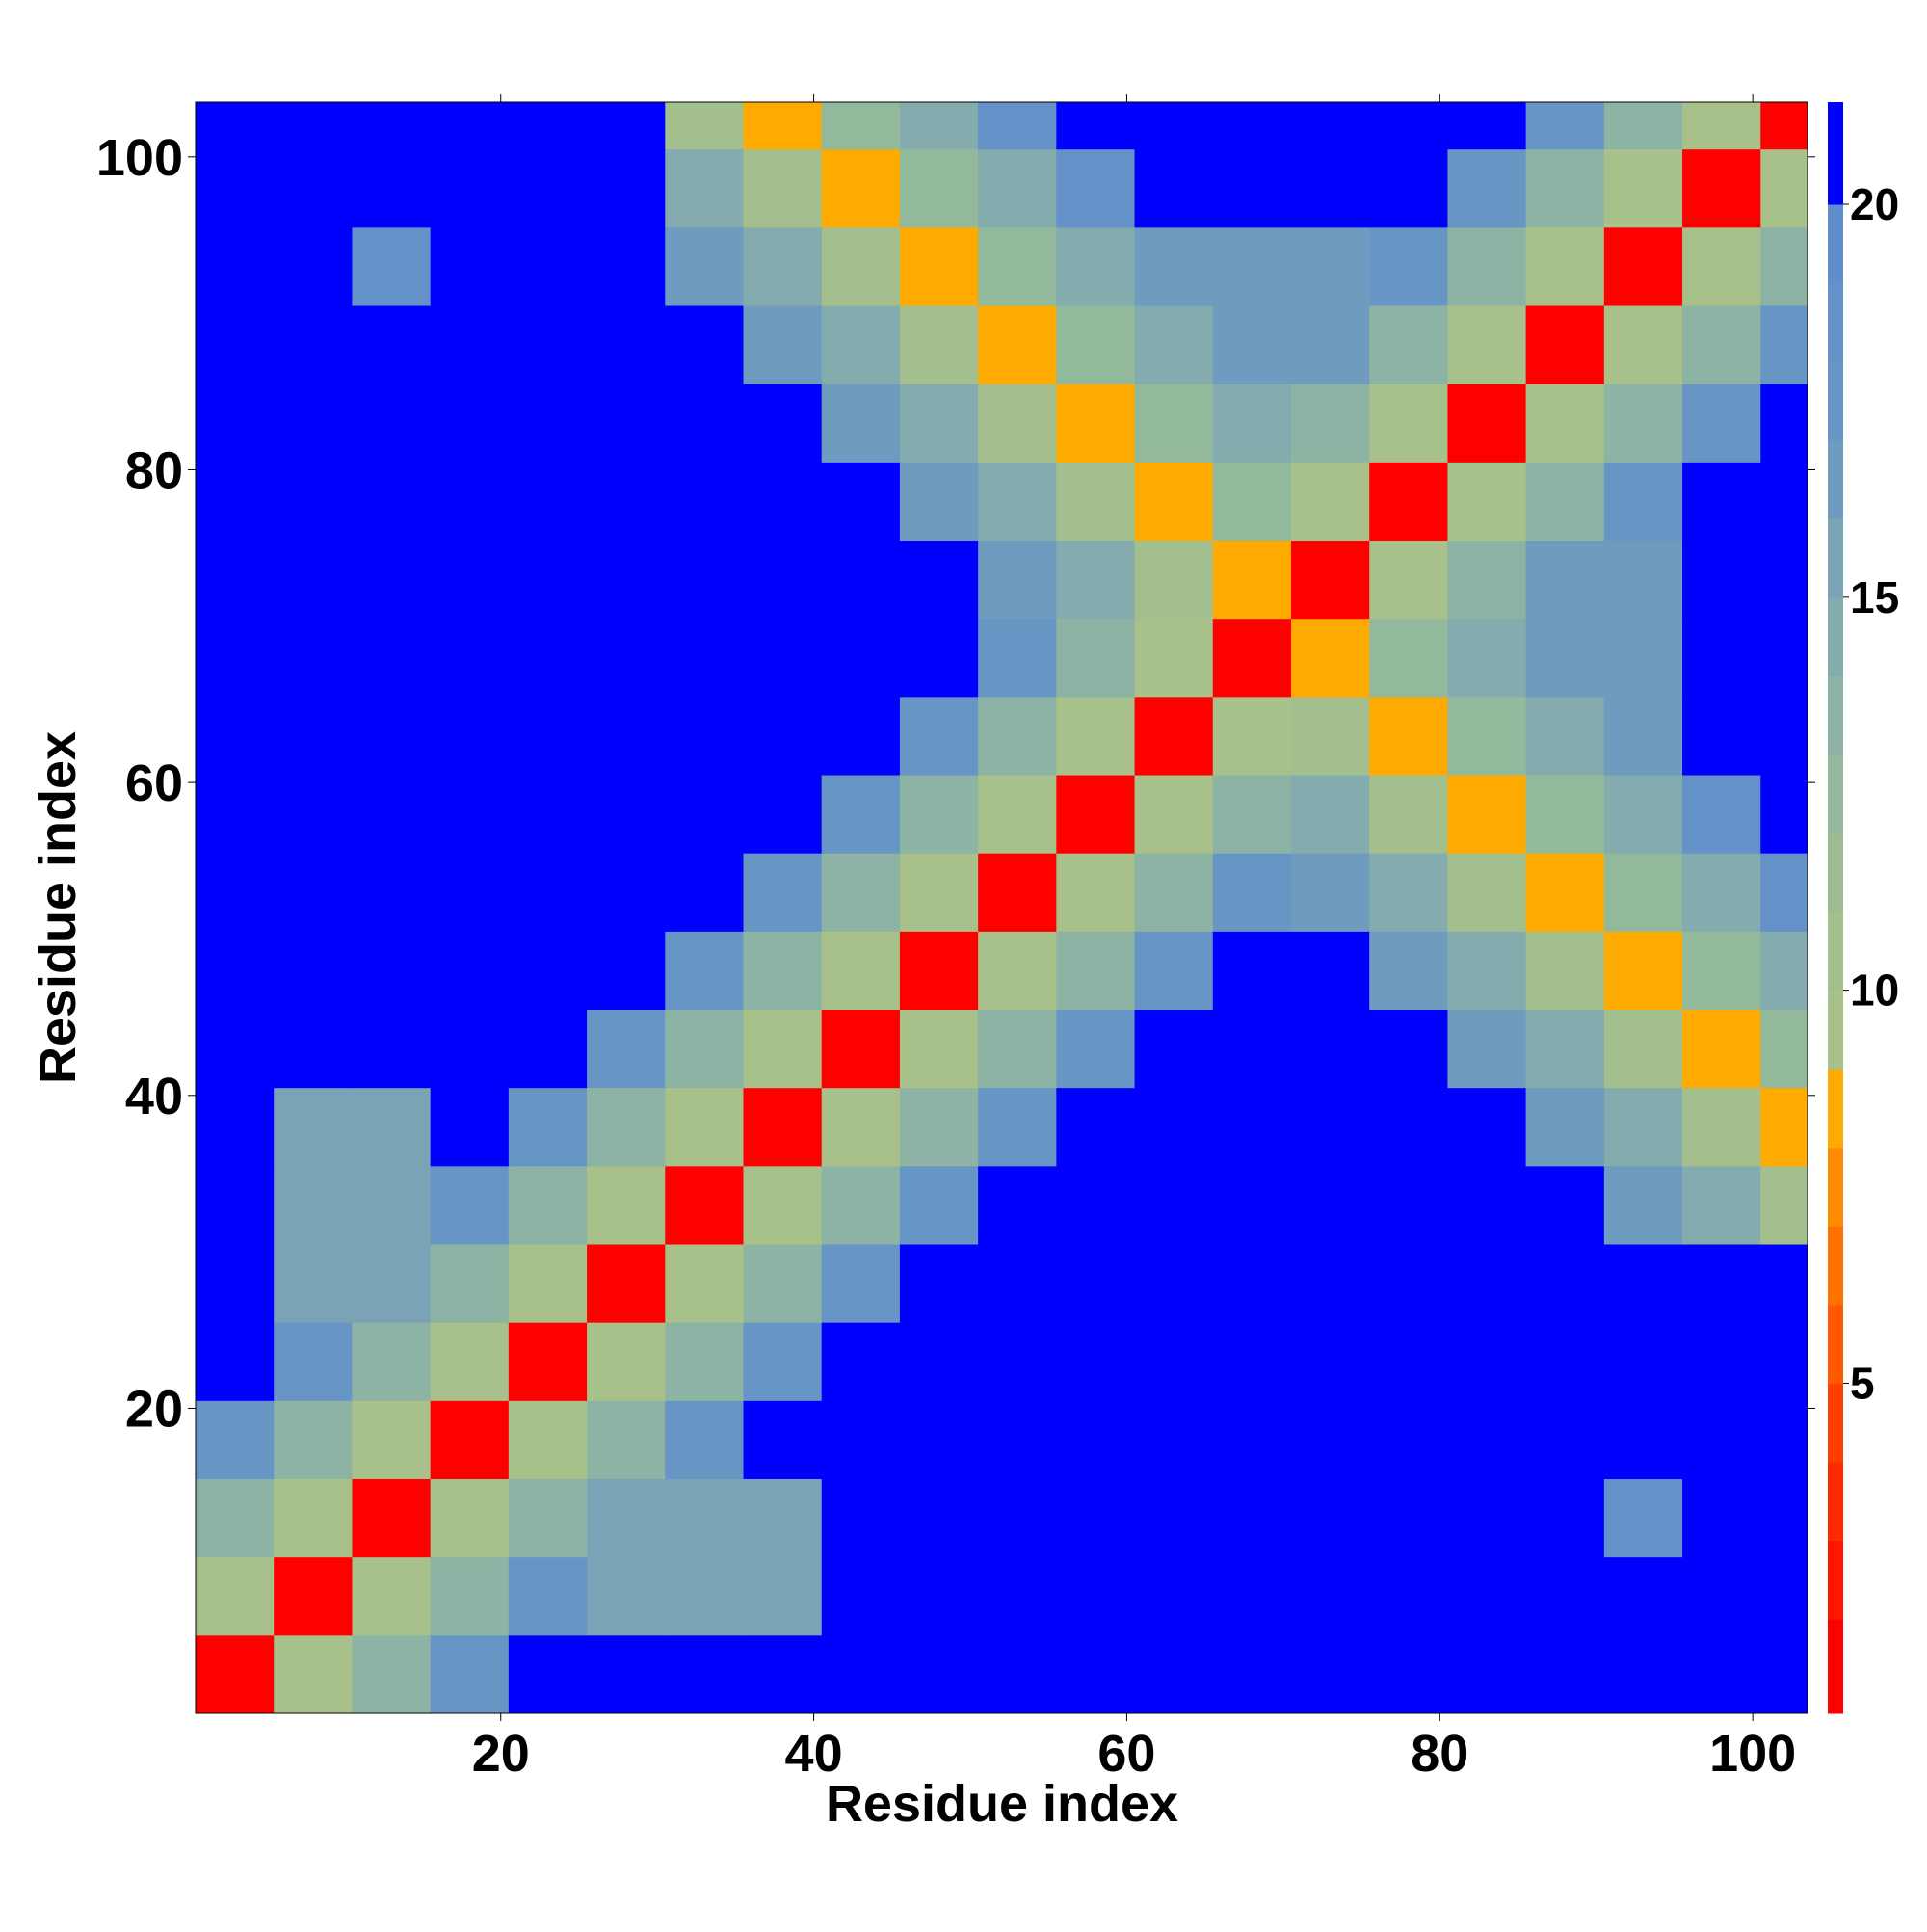 The width and height of the screenshot is (1927, 1932). I want to click on x-tick-label: 100, so click(1752, 1754).